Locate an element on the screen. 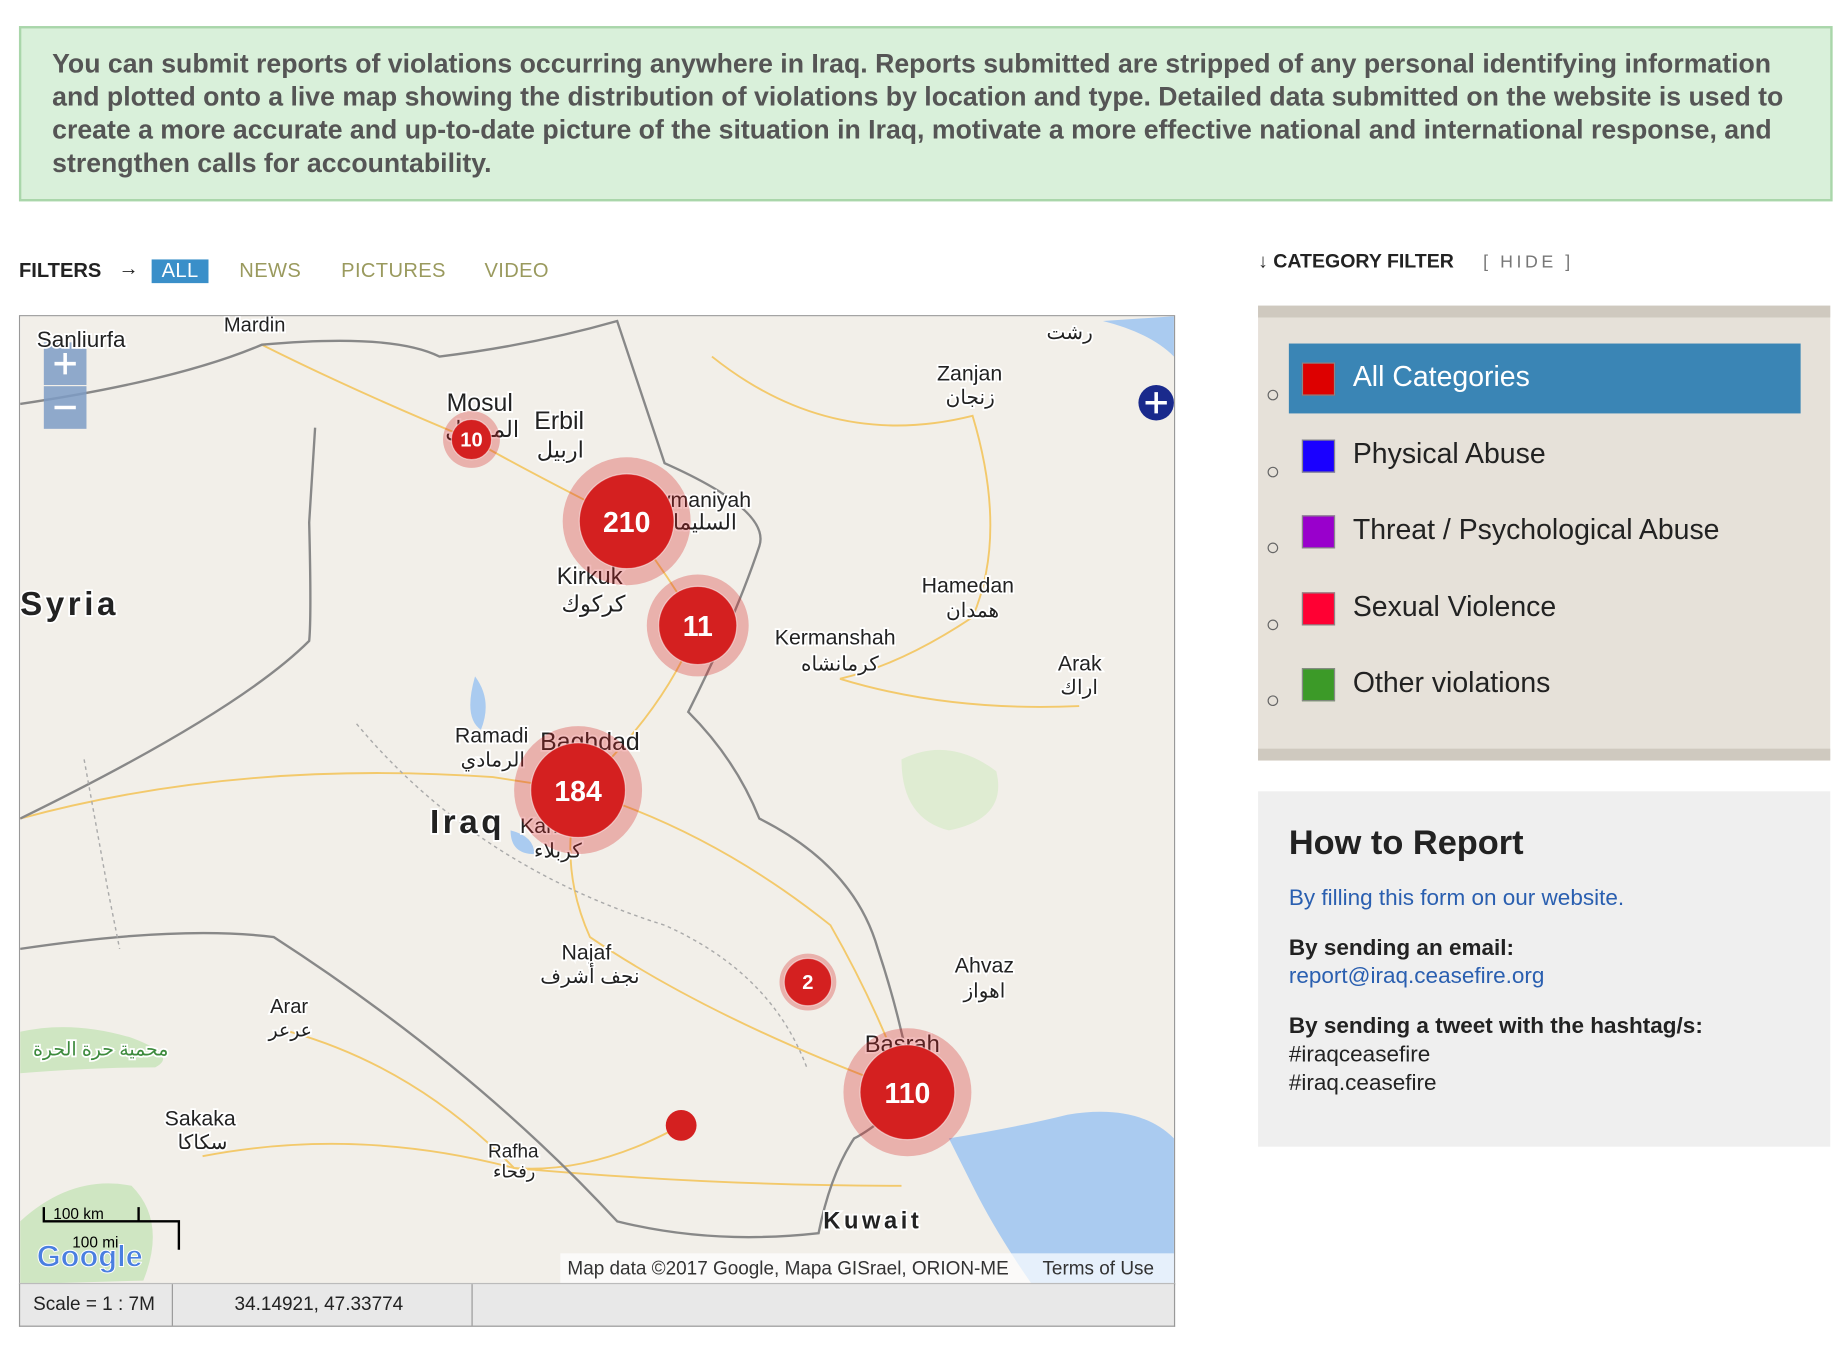 Image resolution: width=1848 pixels, height=1346 pixels. map-label: كرمانشاه is located at coordinates (840, 664).